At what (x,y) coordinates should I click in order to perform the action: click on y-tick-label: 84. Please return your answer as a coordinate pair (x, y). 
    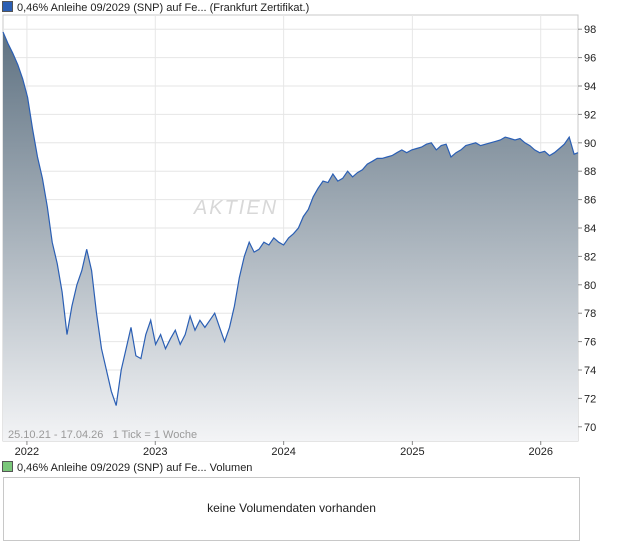
    Looking at the image, I should click on (590, 229).